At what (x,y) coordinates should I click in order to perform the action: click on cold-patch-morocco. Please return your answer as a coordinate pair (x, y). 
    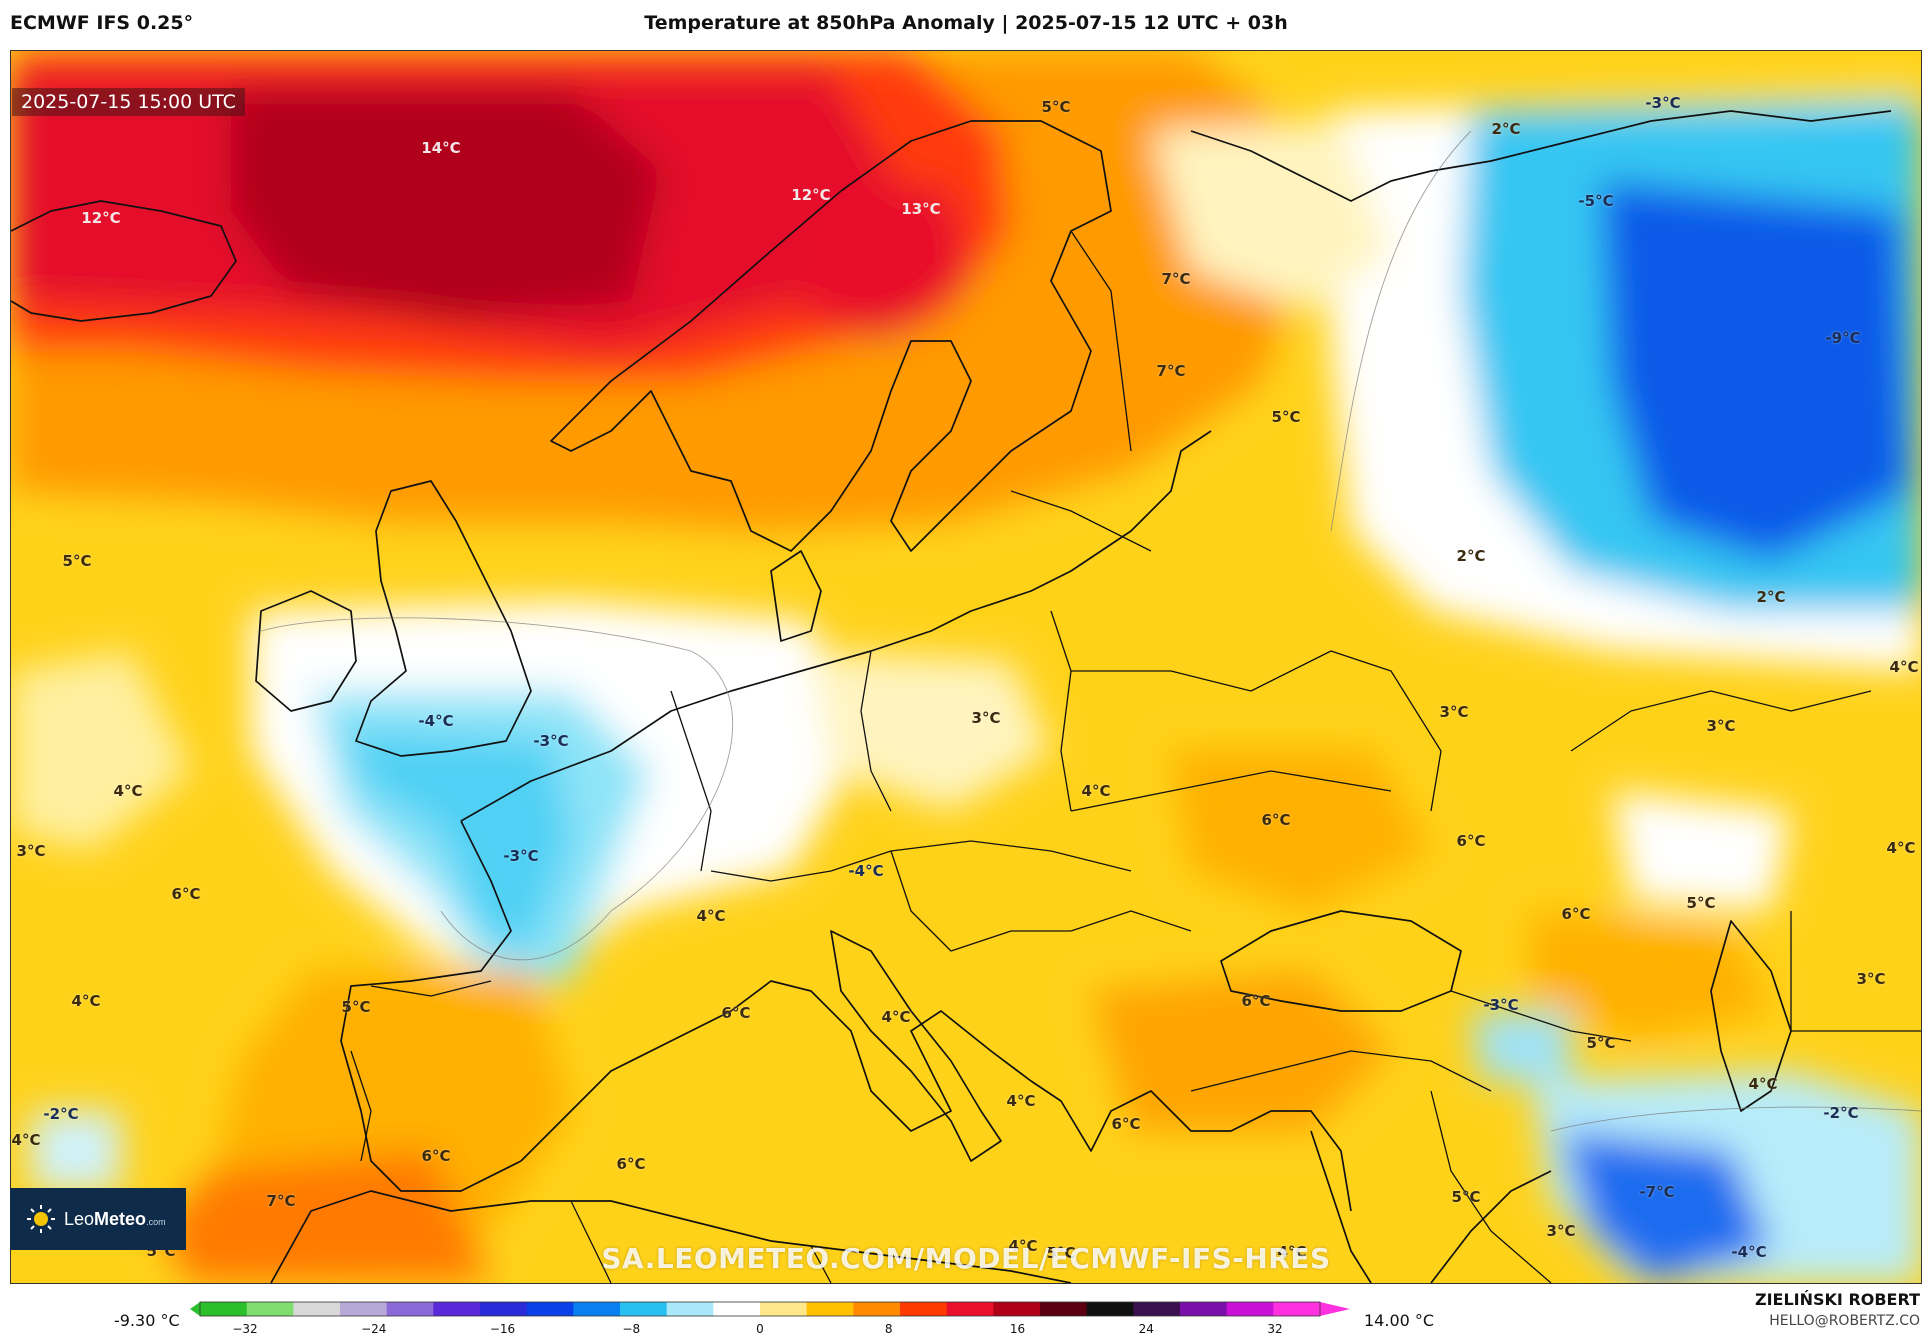
    Looking at the image, I should click on (76, 1151).